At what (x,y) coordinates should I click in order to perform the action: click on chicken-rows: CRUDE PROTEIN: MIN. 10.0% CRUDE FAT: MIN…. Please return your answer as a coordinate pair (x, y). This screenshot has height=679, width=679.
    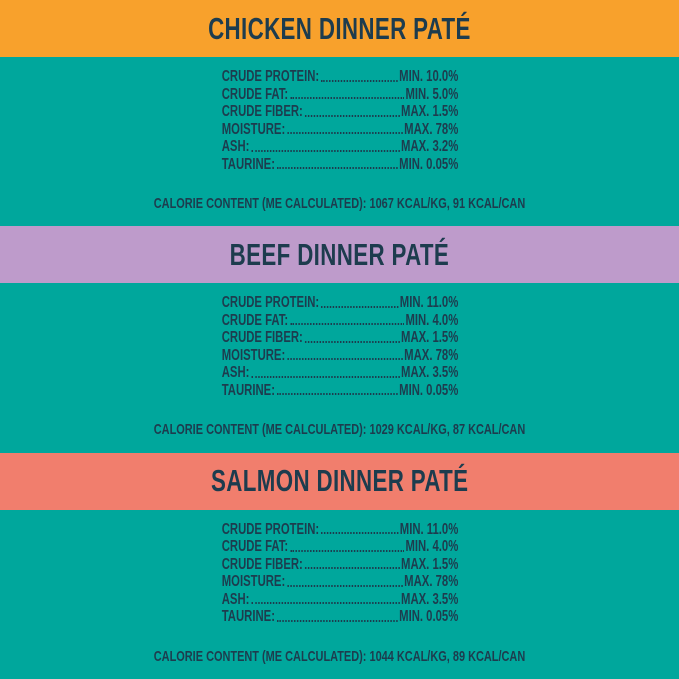
    Looking at the image, I should click on (339, 120).